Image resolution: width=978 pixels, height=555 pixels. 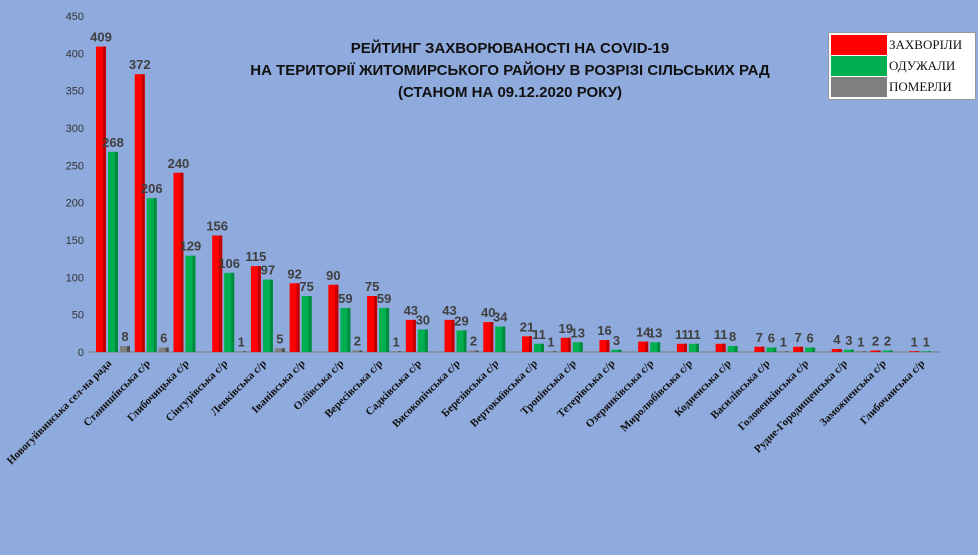 I want to click on data-label: 5, so click(x=279, y=338).